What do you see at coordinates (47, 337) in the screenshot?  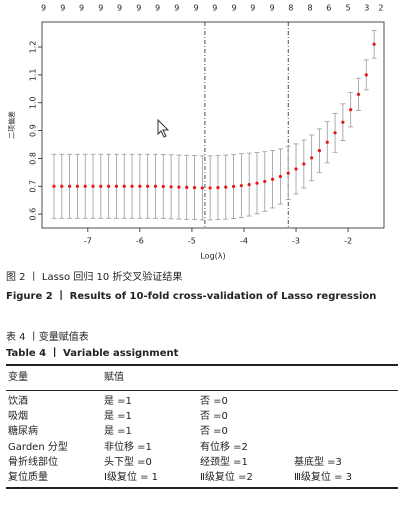 I see `table-title-cn: 表 4 丨变量赋值表` at bounding box center [47, 337].